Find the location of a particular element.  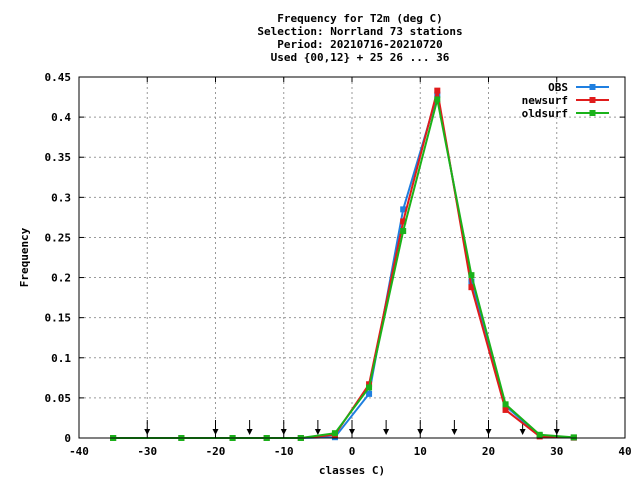

x-tick-label: 0 is located at coordinates (352, 451).